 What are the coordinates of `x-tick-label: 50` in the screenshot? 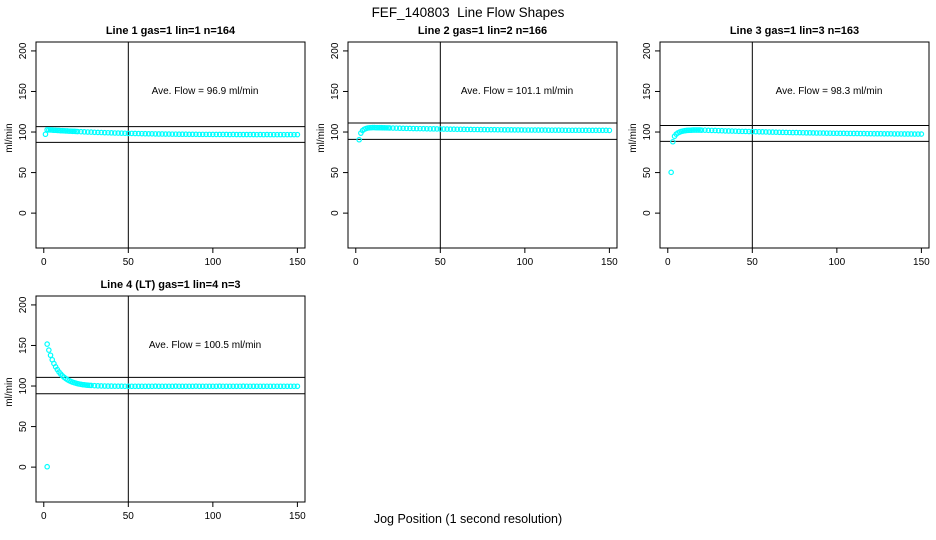 It's located at (441, 262).